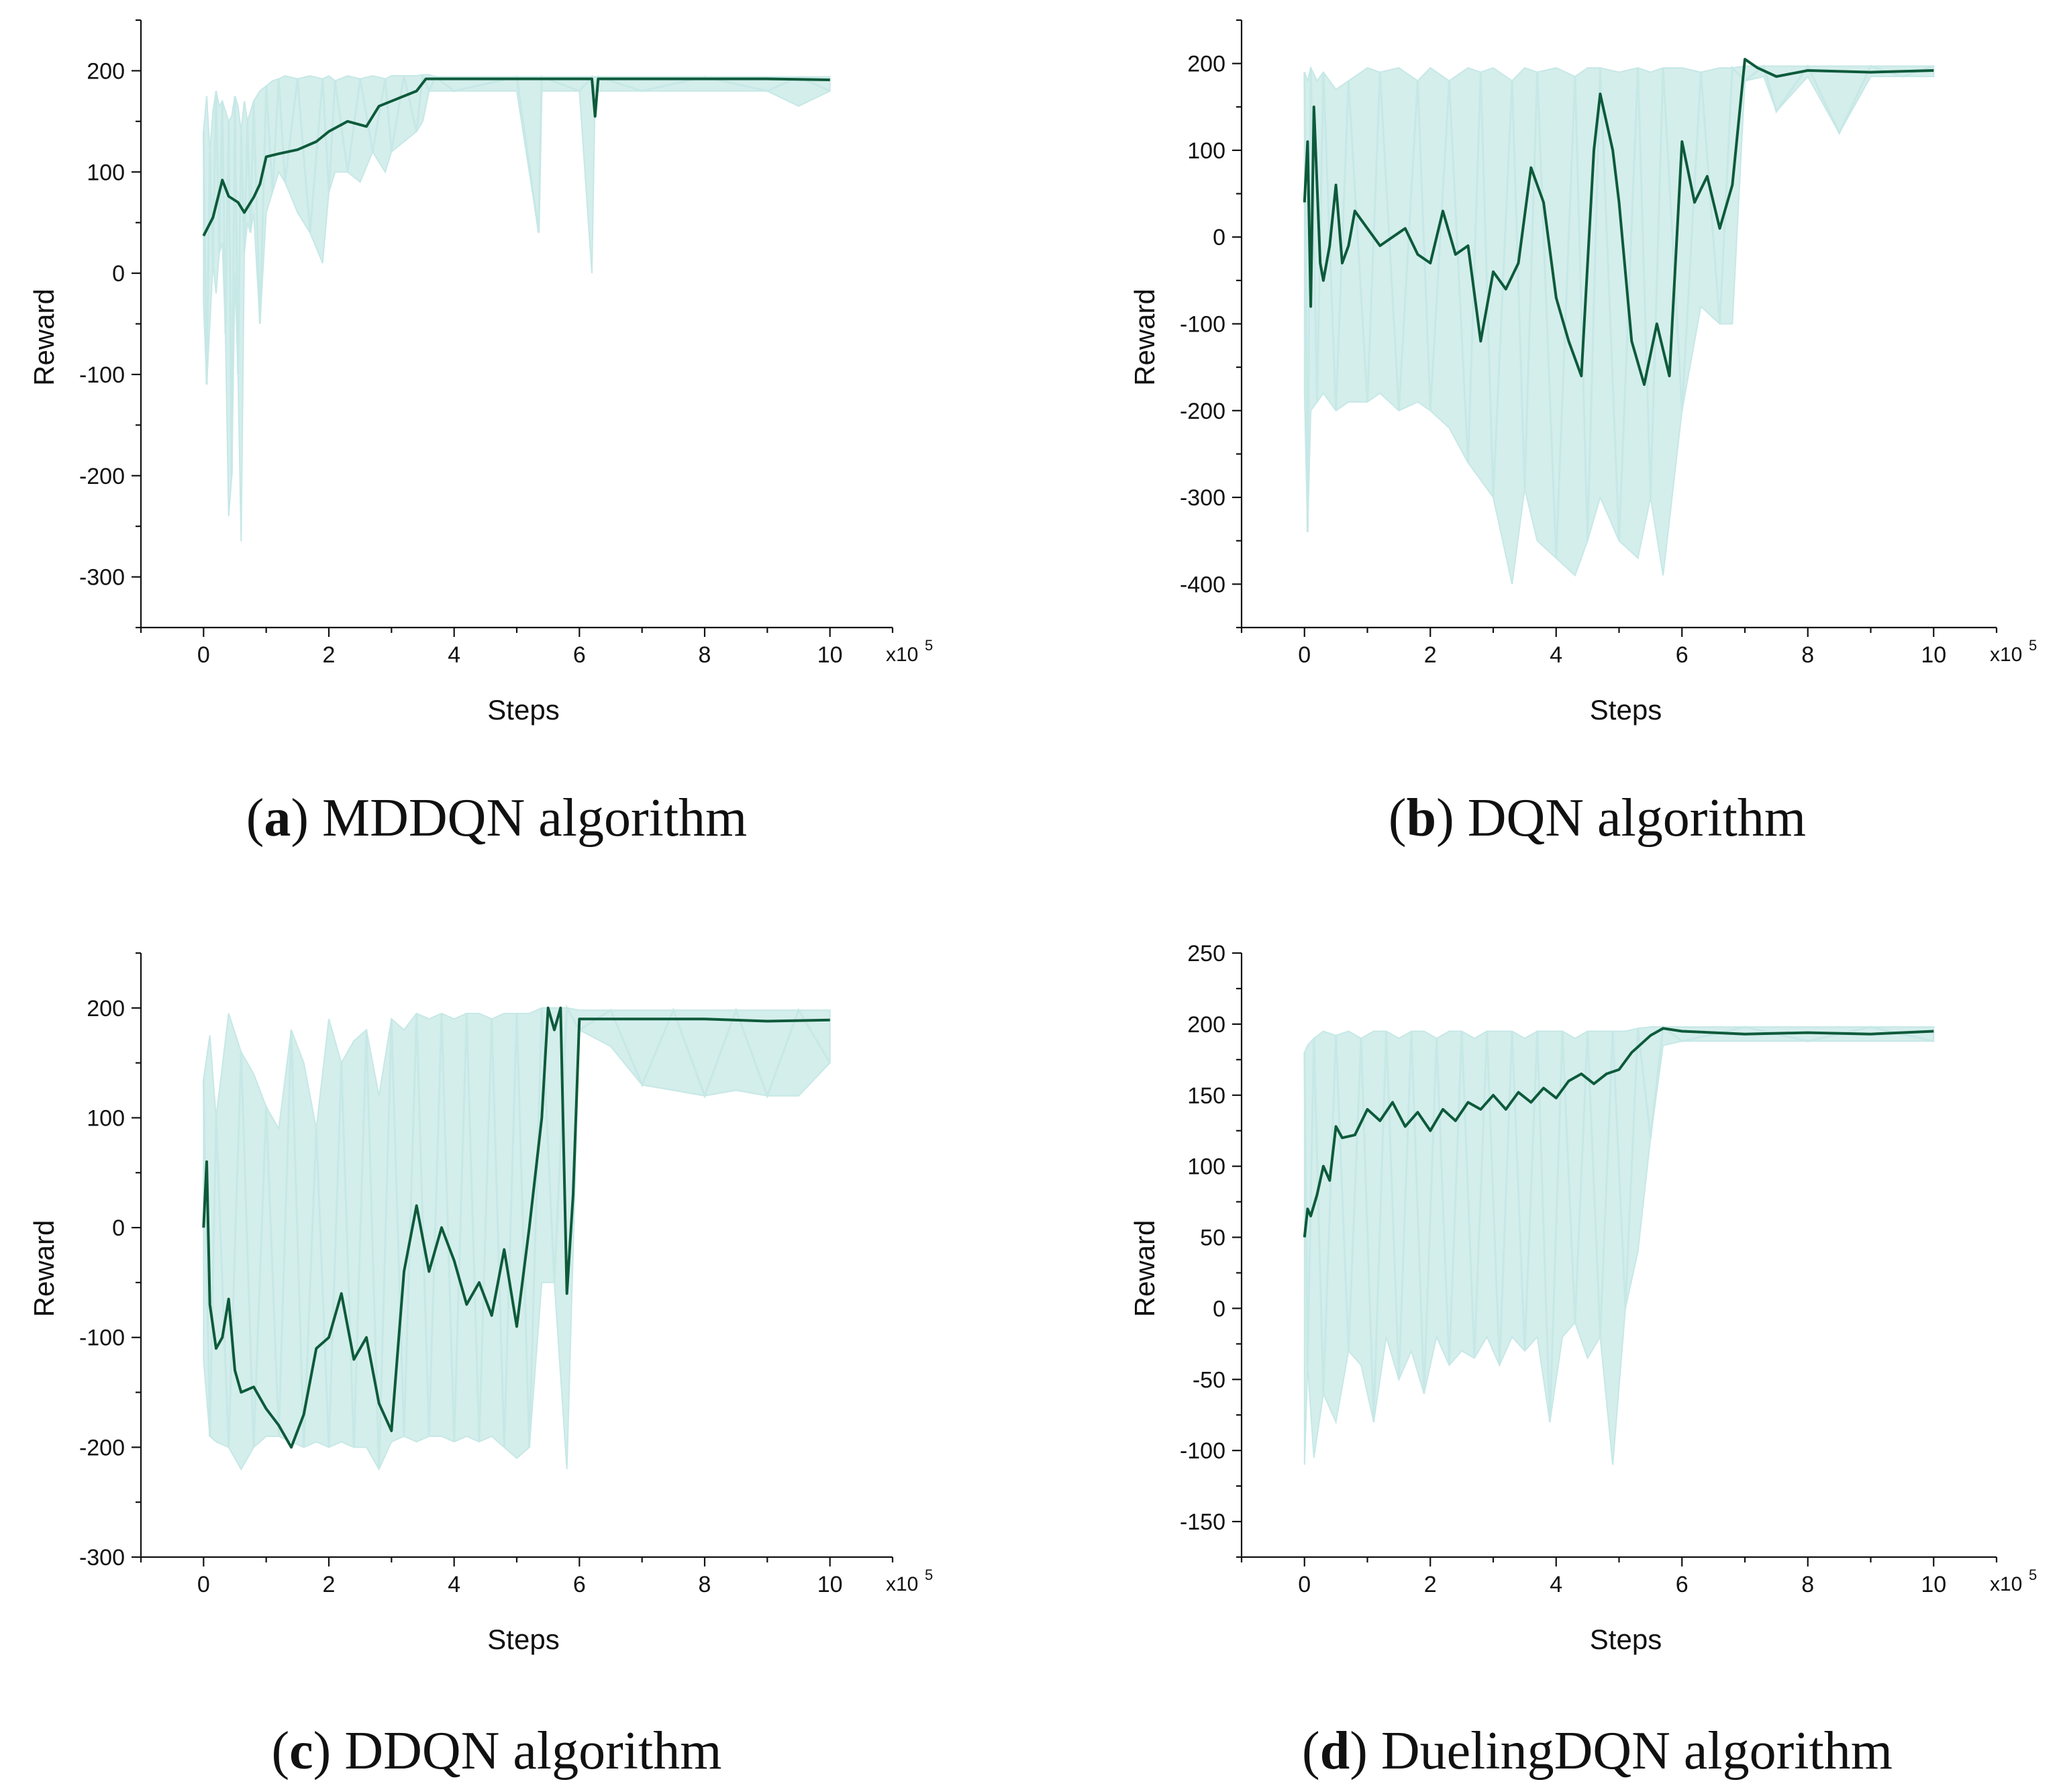 Image resolution: width=2063 pixels, height=1792 pixels. I want to click on y-tick-label: 250, so click(1206, 954).